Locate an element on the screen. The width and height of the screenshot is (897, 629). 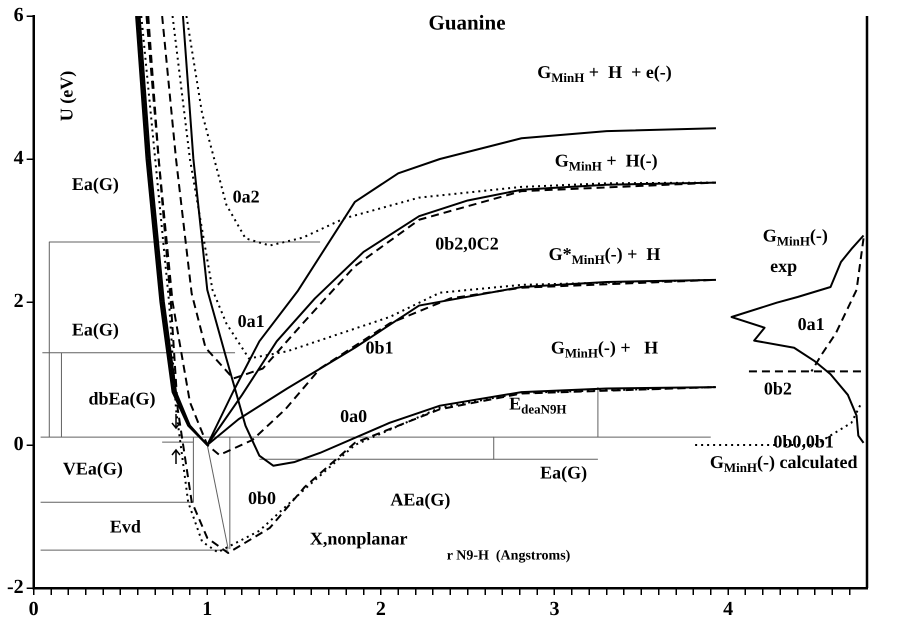
annotation: AEa(G) is located at coordinates (420, 500).